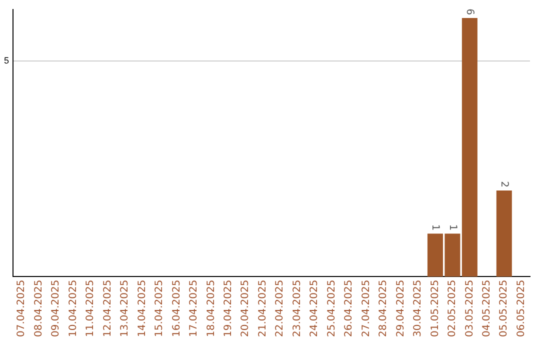  What do you see at coordinates (470, 309) in the screenshot?
I see `x-tick-label: 03.05.2025` at bounding box center [470, 309].